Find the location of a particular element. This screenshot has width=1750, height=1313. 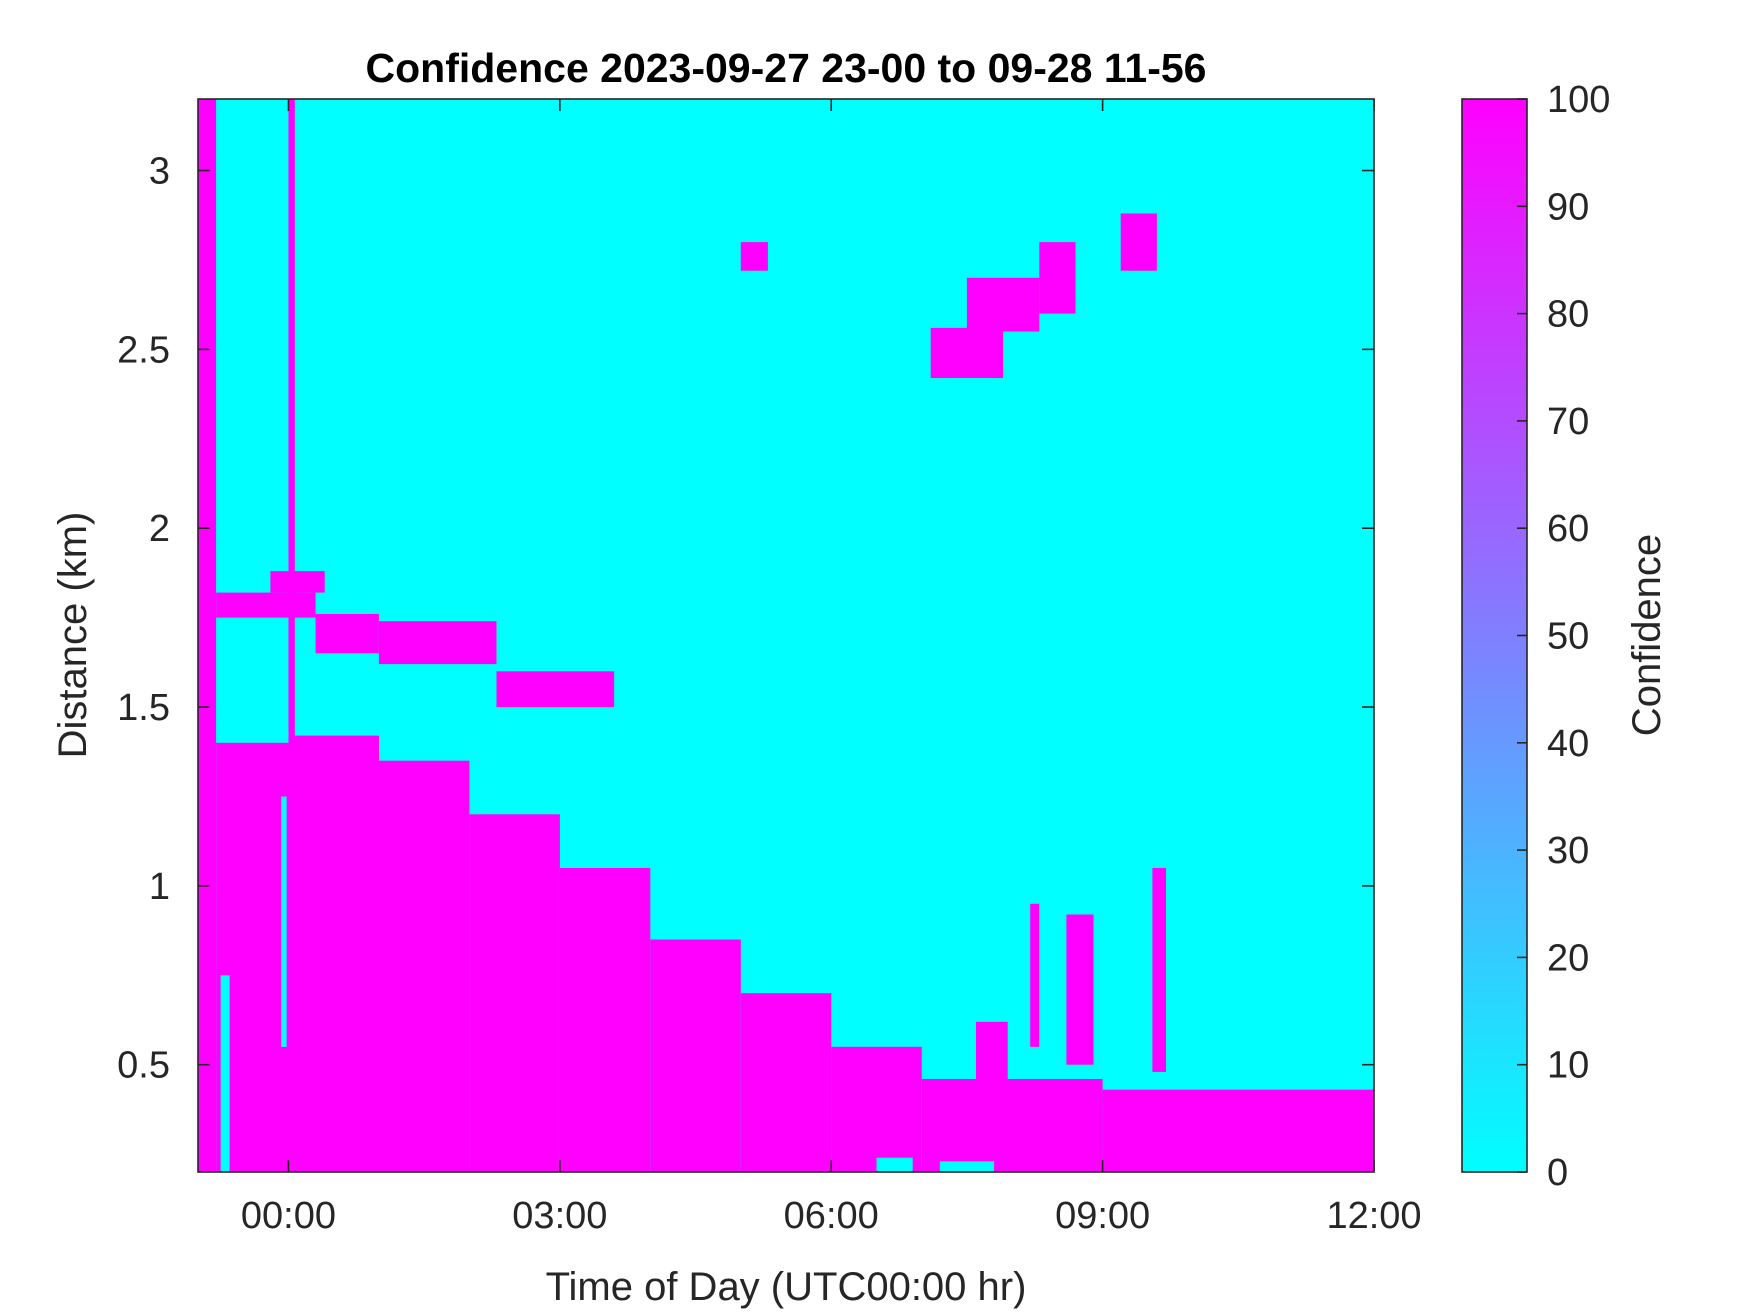

colorbar-tick-label-1: 10 is located at coordinates (1568, 1066).